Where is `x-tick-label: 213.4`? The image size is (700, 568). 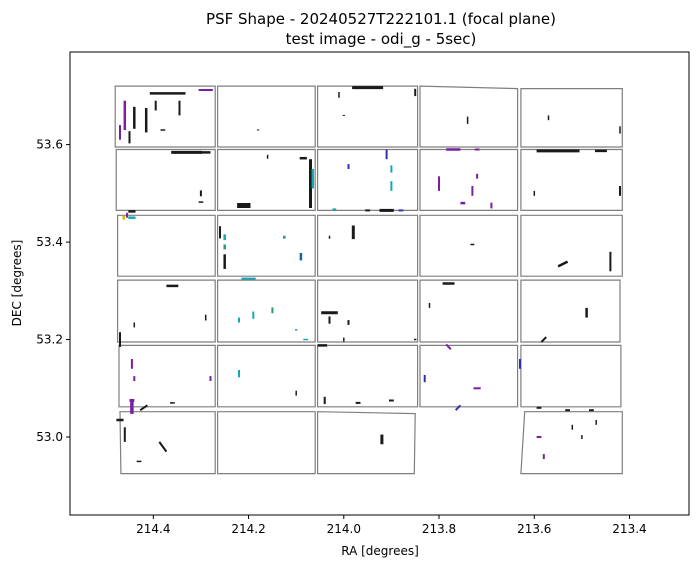 x-tick-label: 213.4 is located at coordinates (629, 529).